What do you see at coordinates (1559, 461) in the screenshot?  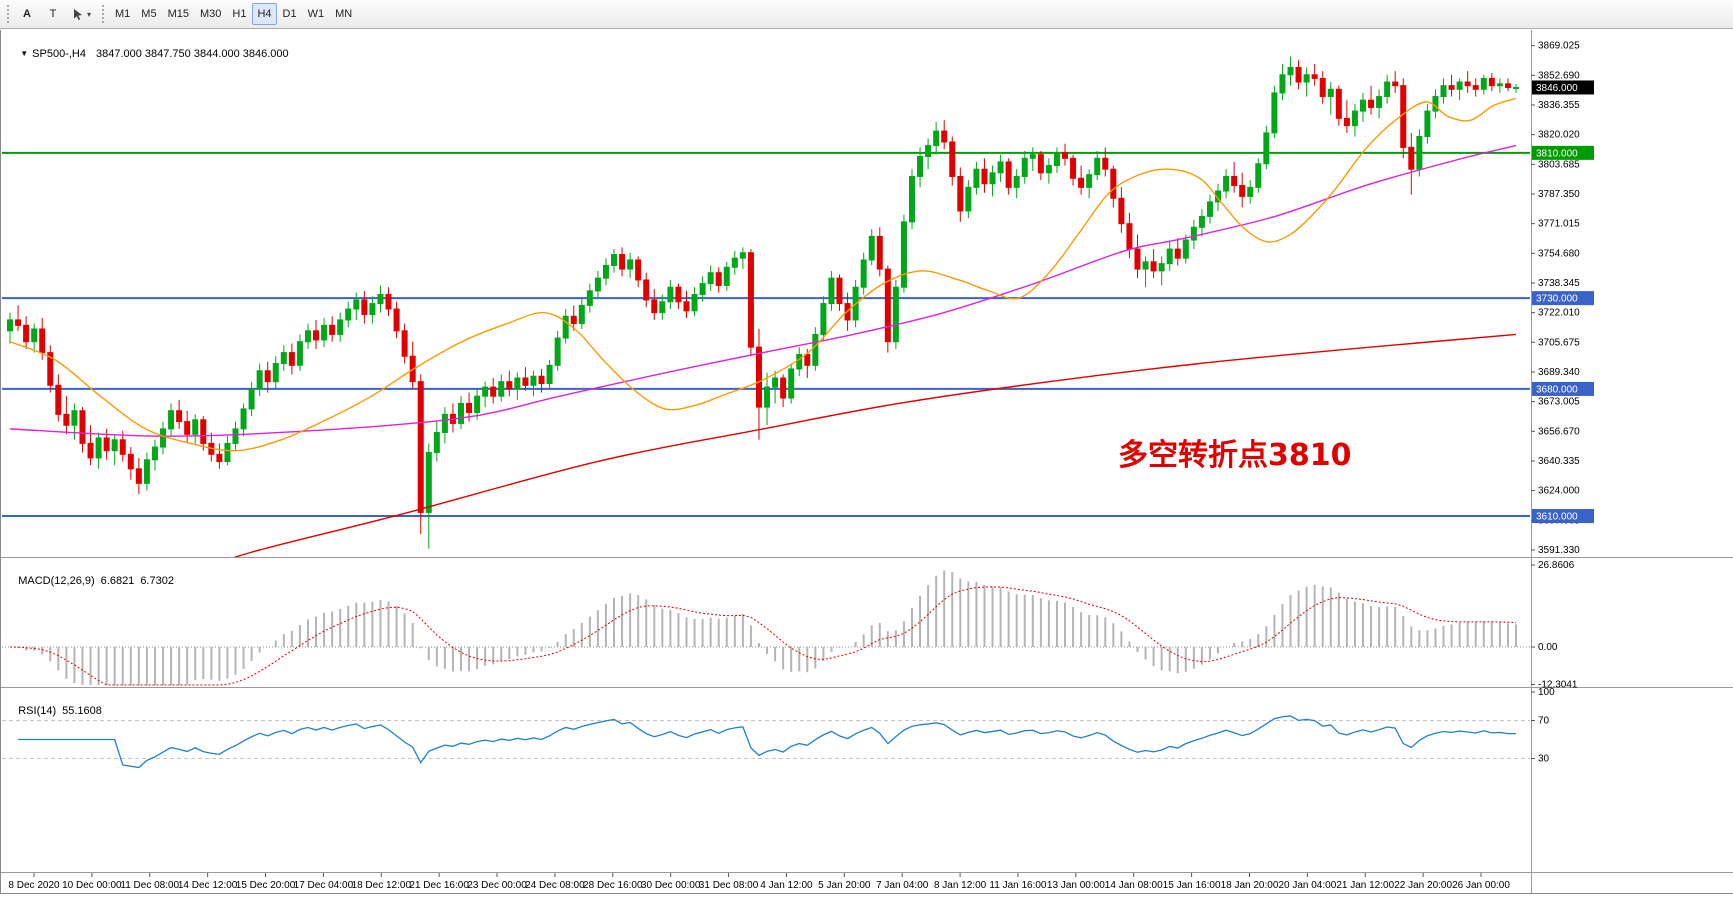 I see `price-axis-label: 3640.335` at bounding box center [1559, 461].